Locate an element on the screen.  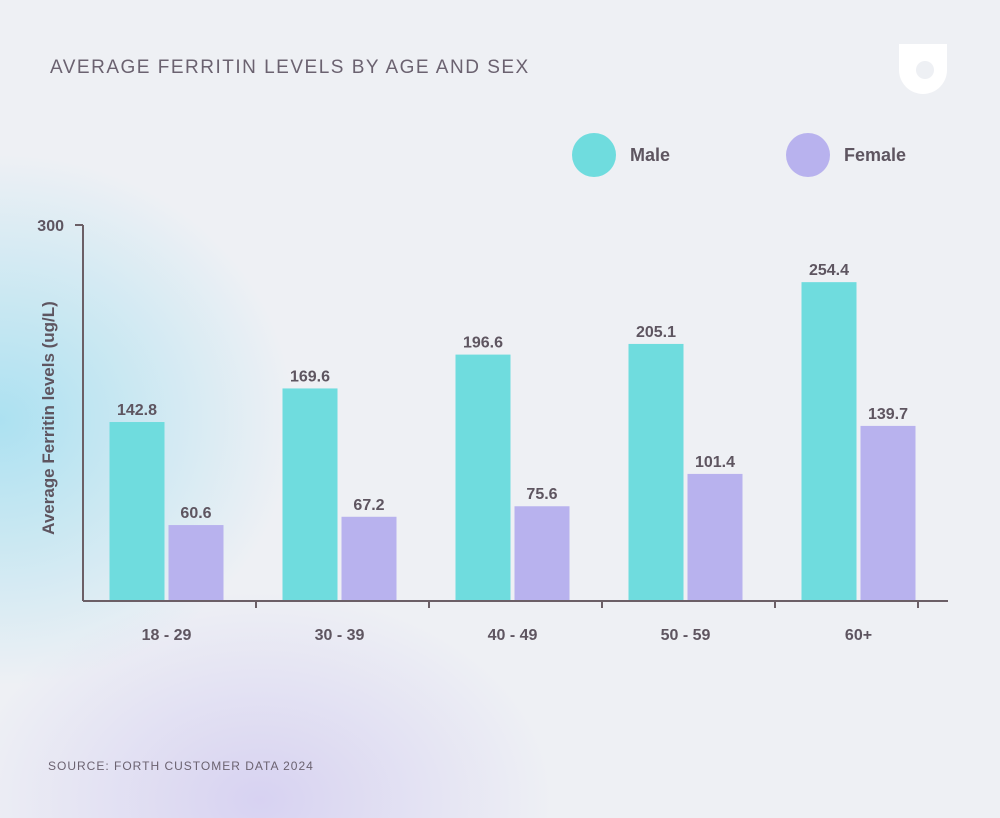
forth-drop-logo-icon is located at coordinates (923, 69).